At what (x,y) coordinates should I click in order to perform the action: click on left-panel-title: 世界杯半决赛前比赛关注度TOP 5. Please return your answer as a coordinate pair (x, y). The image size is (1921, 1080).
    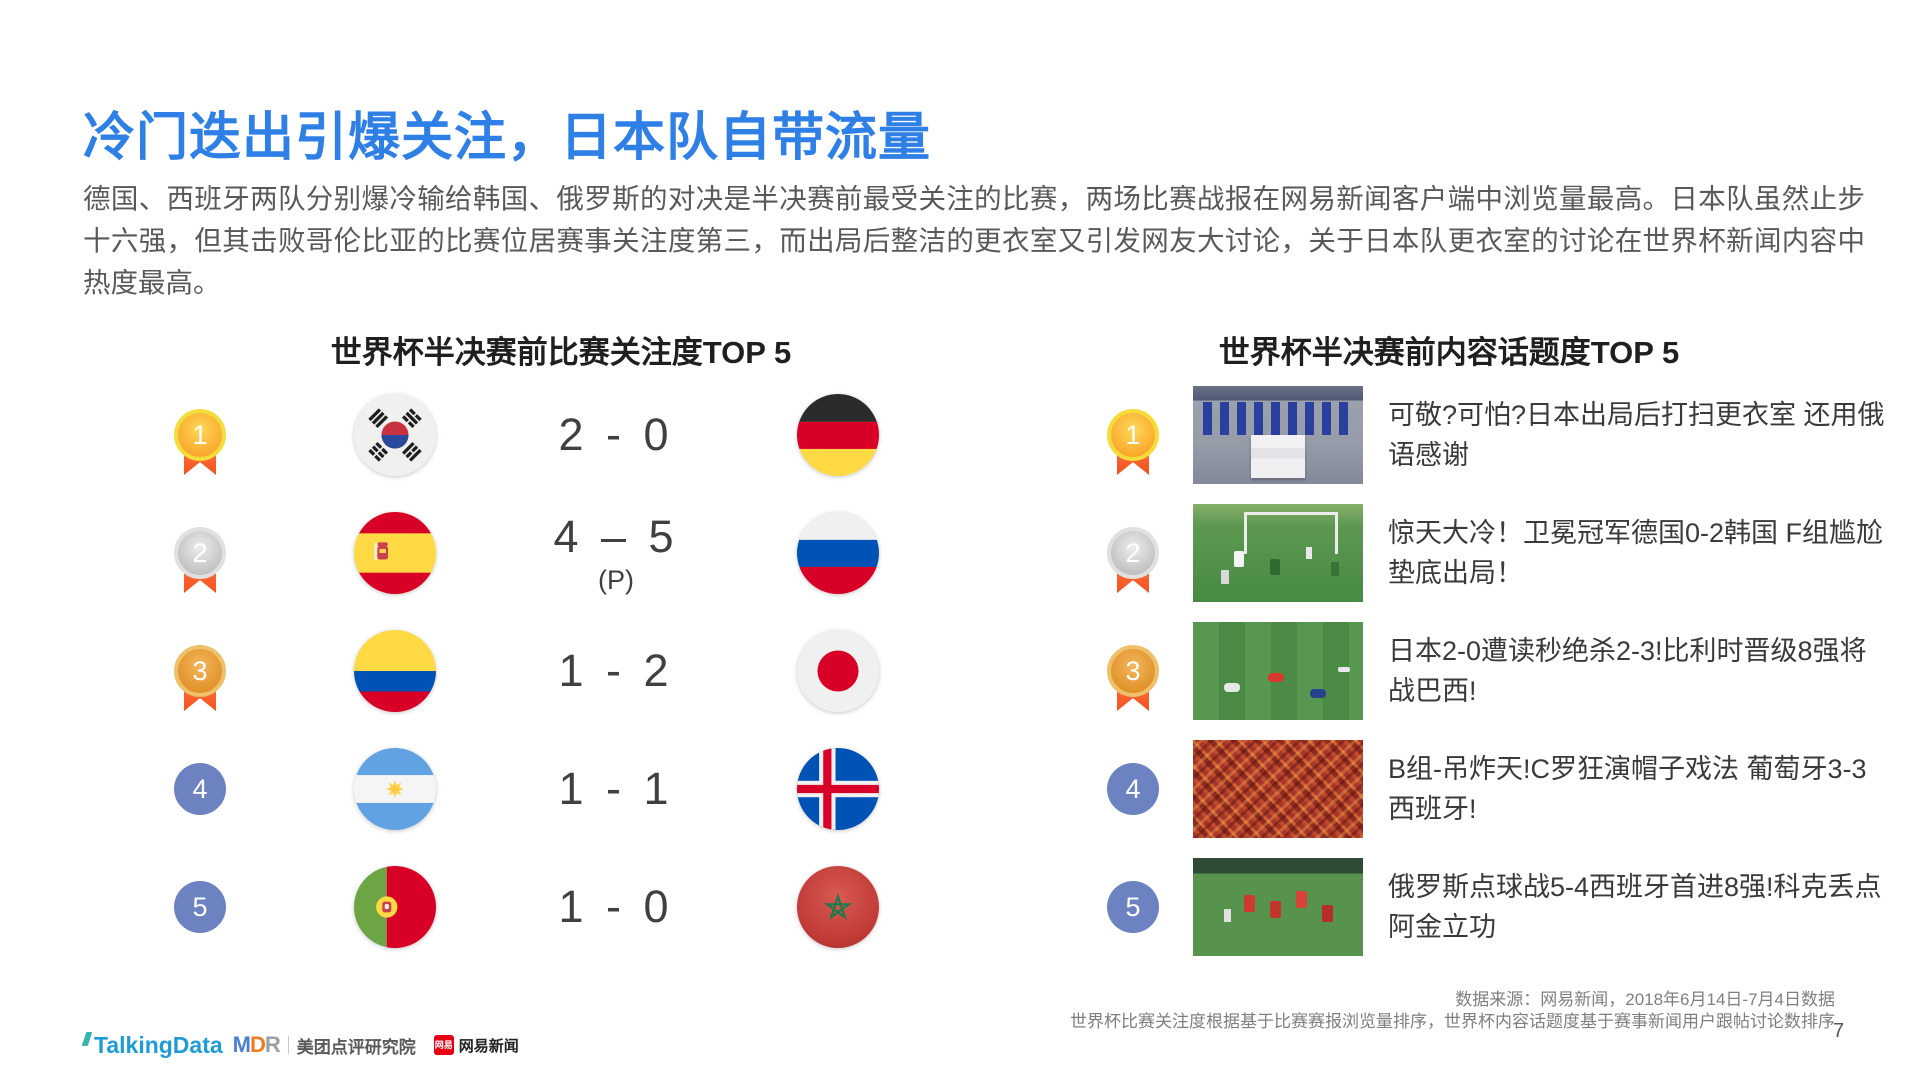
    Looking at the image, I should click on (561, 352).